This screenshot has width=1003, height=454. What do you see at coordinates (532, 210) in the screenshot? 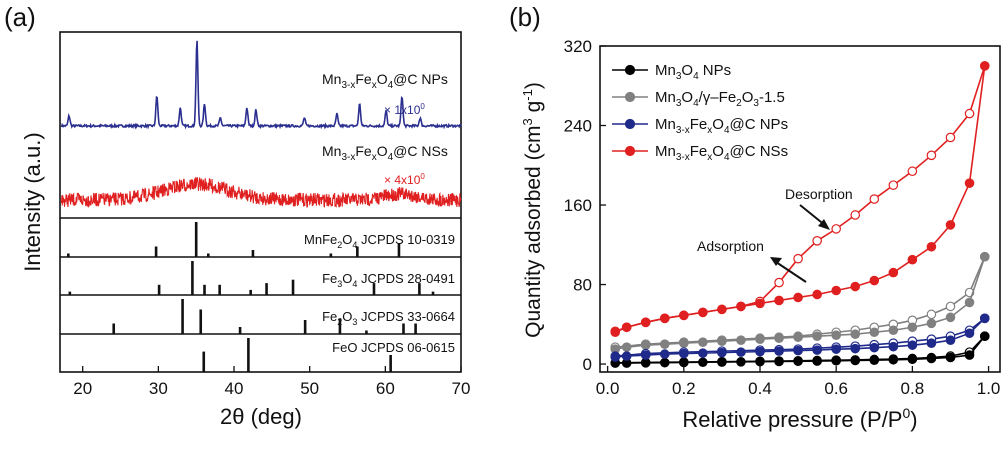
I see `panel-b-ylabel: Quantity adsorbed (cm3 g-1)` at bounding box center [532, 210].